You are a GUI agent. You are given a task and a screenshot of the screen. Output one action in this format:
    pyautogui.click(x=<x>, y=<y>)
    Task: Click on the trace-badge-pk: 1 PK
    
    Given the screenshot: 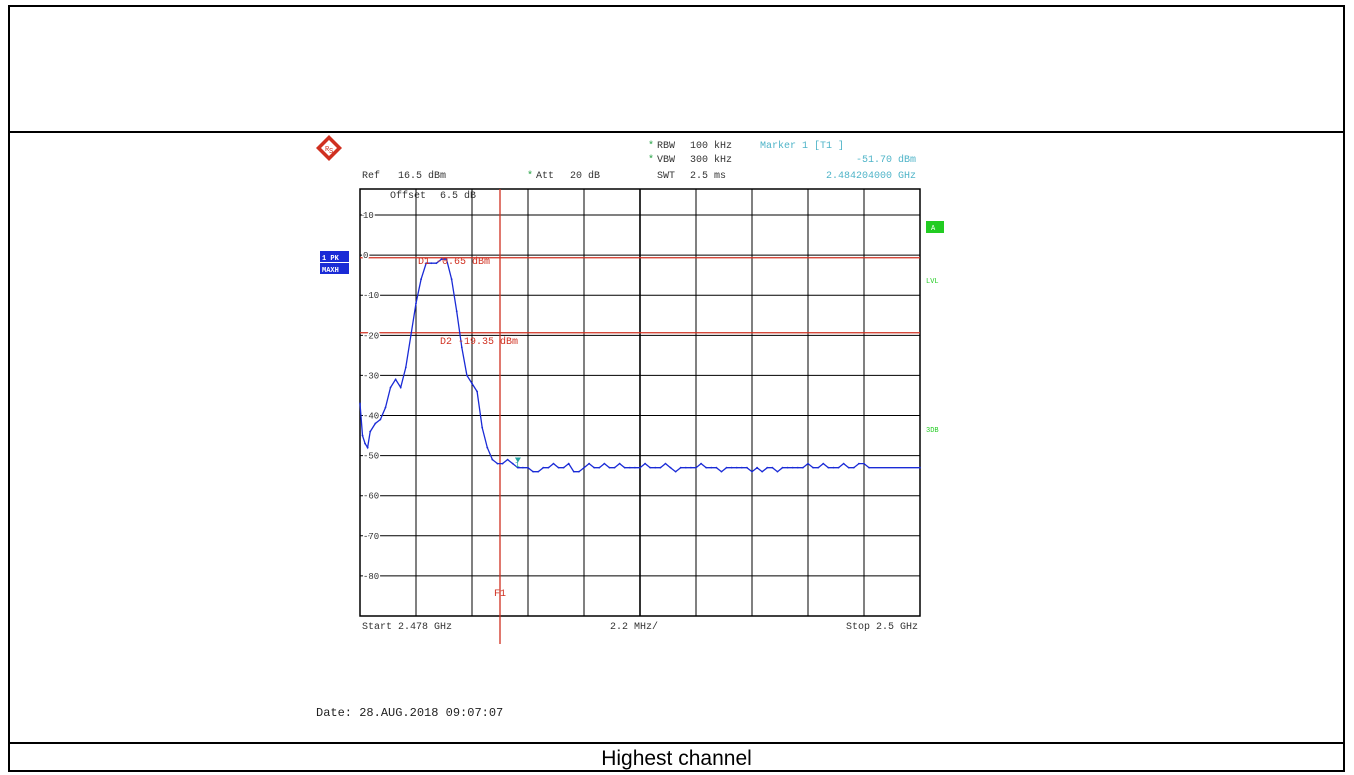 What is the action you would take?
    pyautogui.click(x=331, y=259)
    